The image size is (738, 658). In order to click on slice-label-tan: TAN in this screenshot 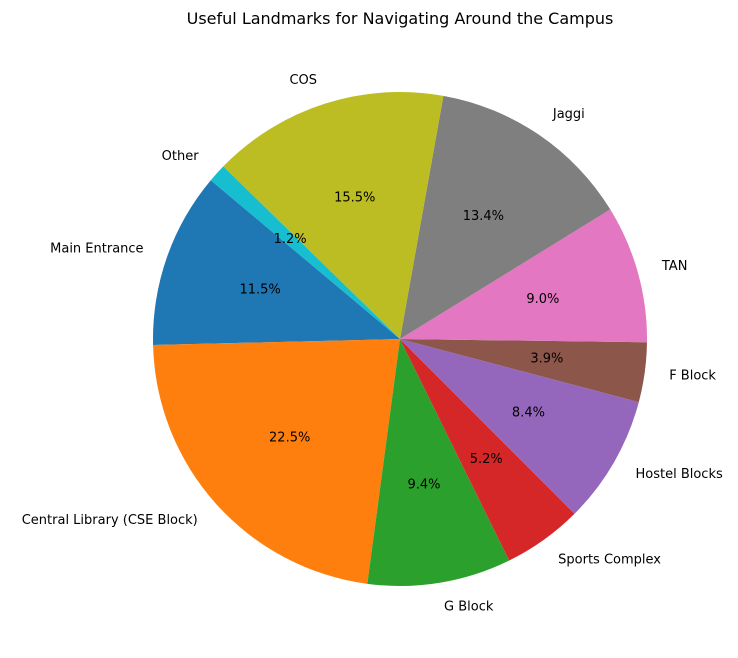, I will do `click(674, 266)`.